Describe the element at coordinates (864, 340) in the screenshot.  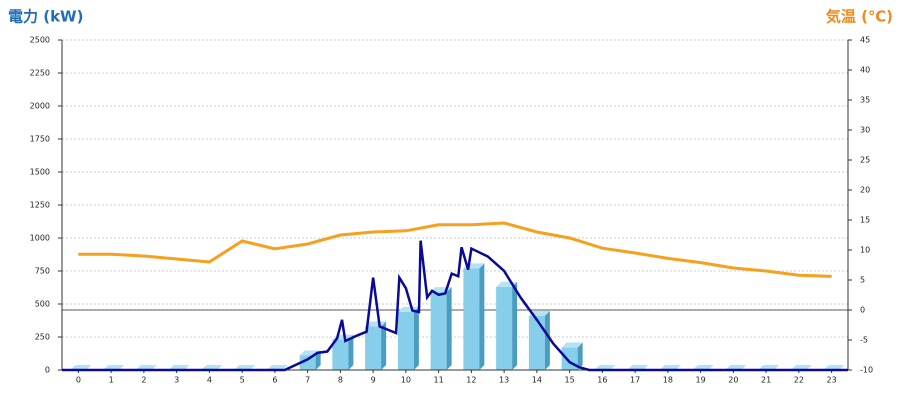
I see `y2-tick-label: -5` at that location.